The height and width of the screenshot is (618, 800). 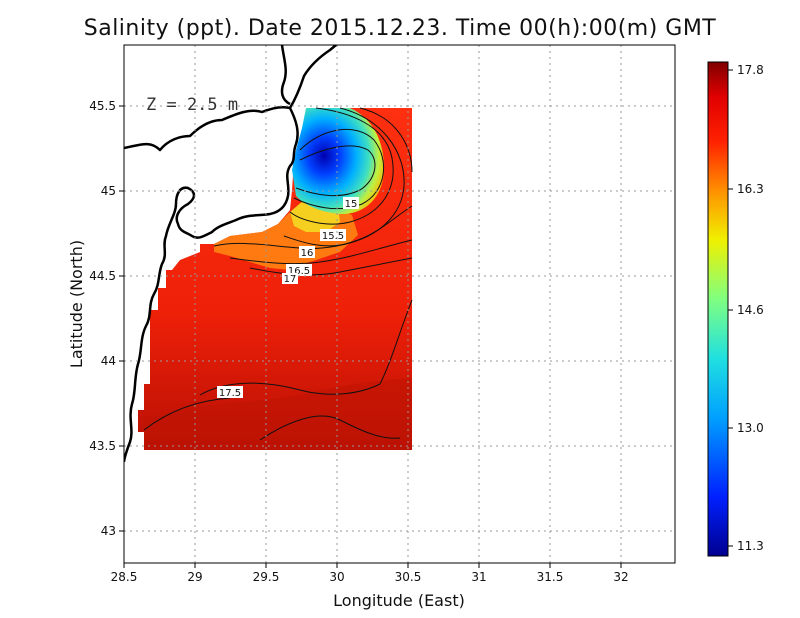 I want to click on x-tick-label: 31, so click(x=478, y=577).